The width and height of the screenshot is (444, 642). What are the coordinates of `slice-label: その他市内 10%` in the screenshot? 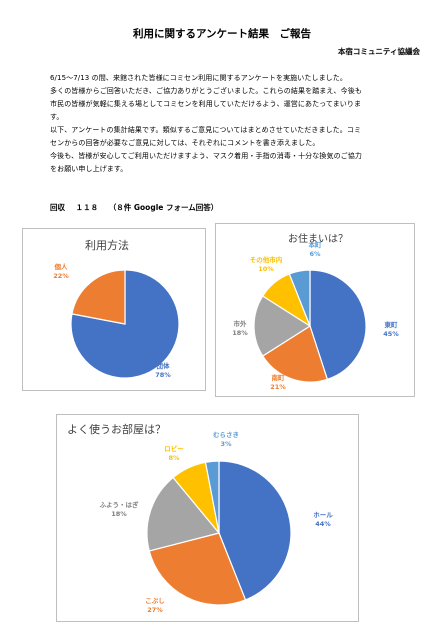 It's located at (266, 265).